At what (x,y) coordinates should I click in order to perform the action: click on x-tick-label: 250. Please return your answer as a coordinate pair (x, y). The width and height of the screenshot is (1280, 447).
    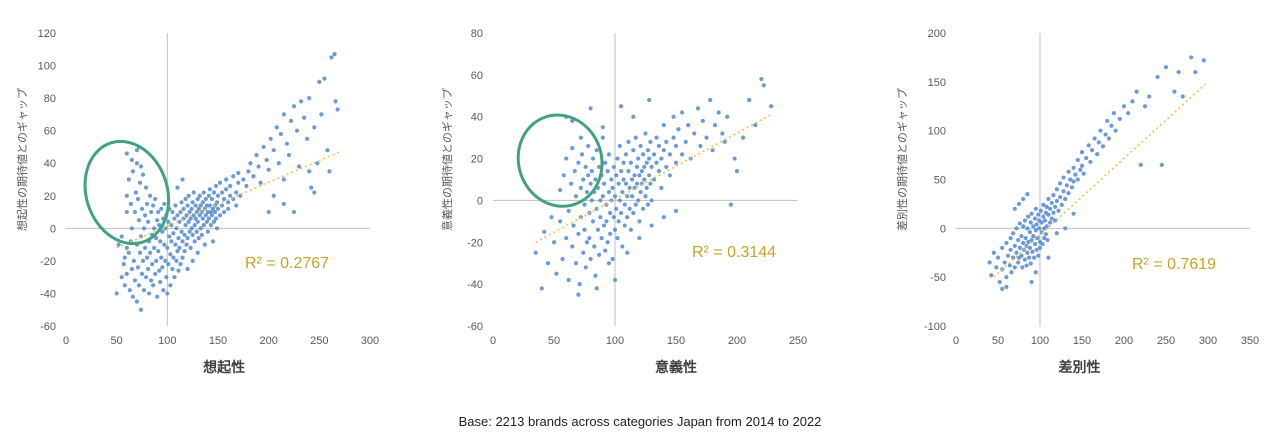
    Looking at the image, I should click on (798, 341).